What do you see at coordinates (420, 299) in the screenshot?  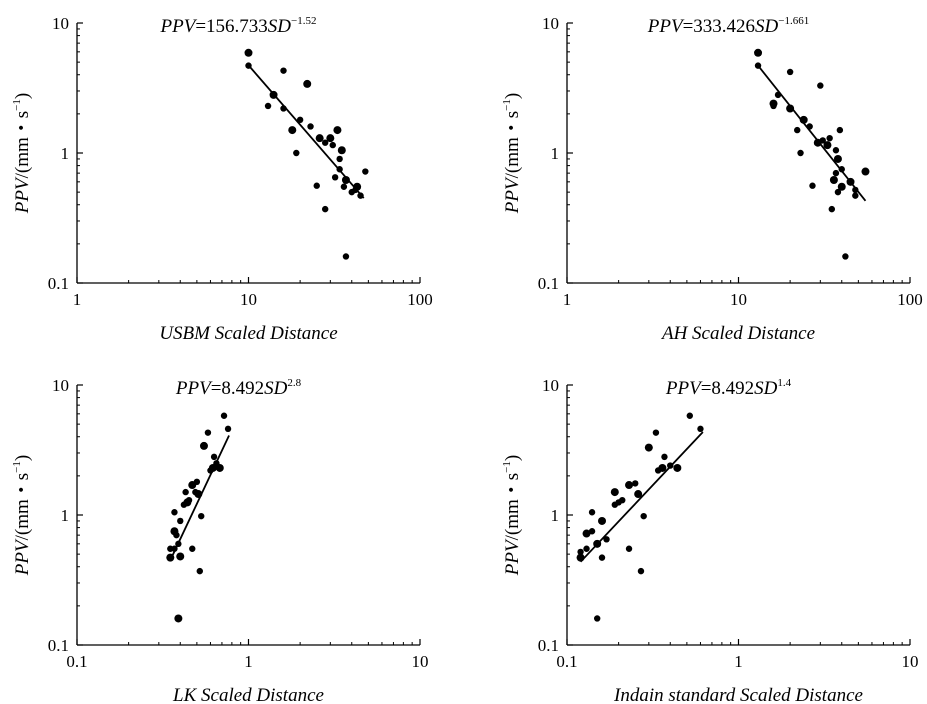 I see `x-tick-label: 100` at bounding box center [420, 299].